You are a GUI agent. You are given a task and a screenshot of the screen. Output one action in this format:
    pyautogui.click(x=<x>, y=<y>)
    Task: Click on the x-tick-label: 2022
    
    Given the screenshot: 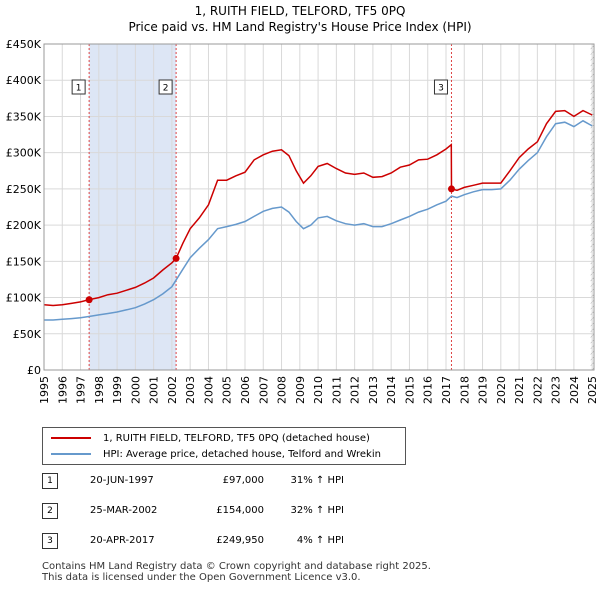 What is the action you would take?
    pyautogui.click(x=537, y=390)
    